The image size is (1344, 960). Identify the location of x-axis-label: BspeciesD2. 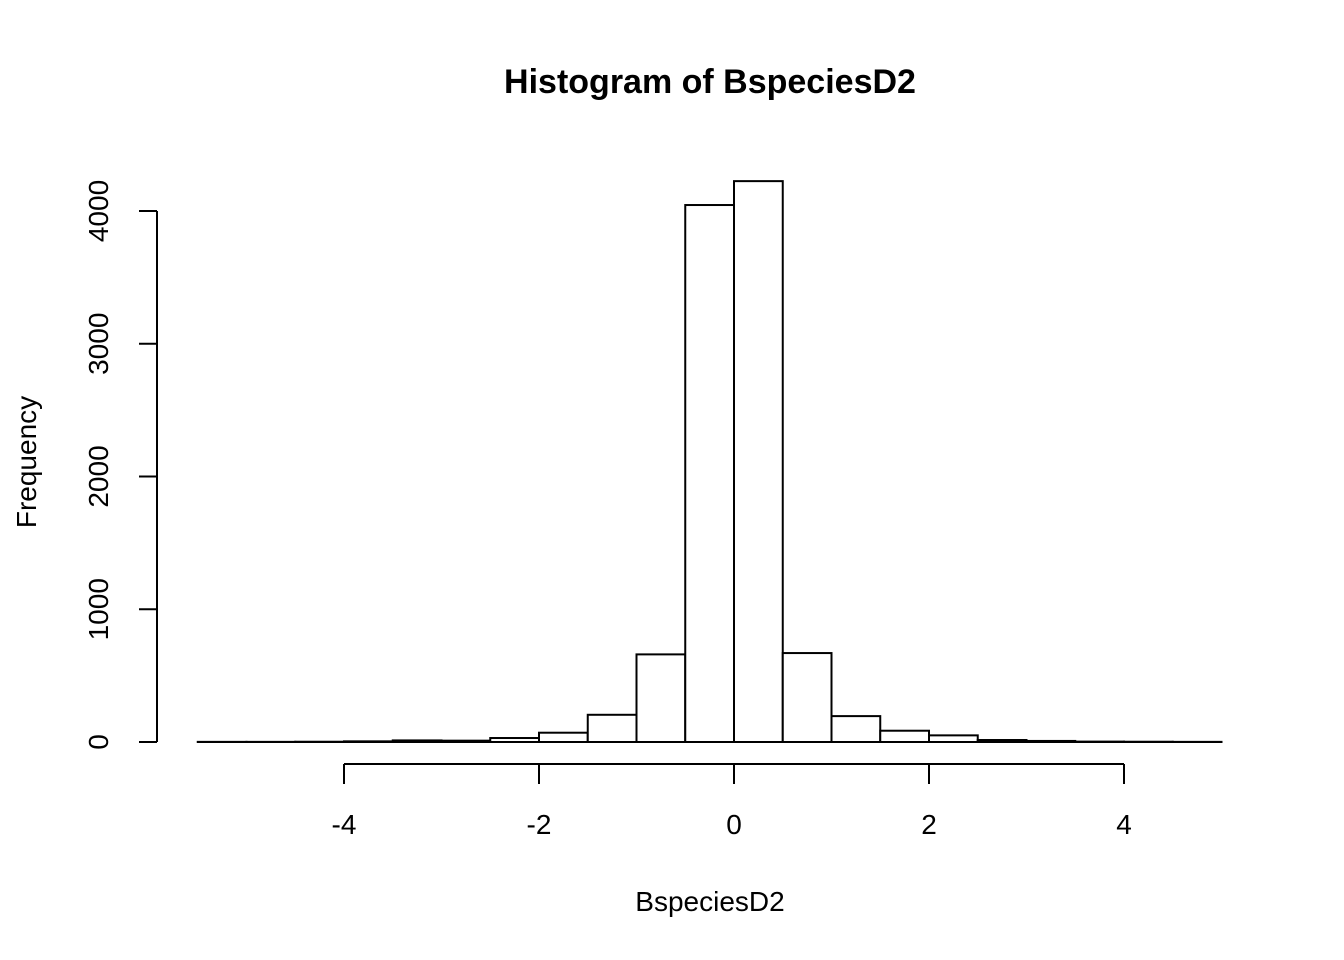
(709, 901).